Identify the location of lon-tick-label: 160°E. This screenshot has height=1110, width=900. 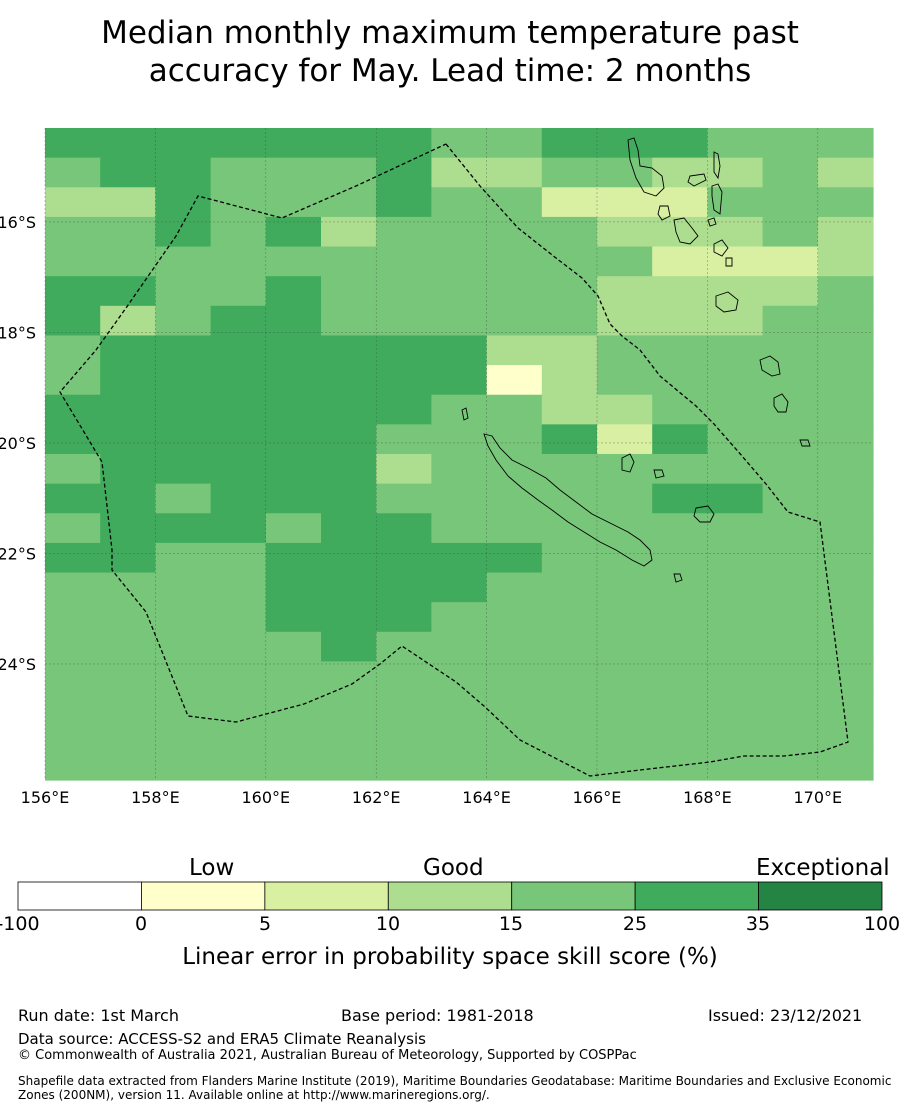
(265, 797).